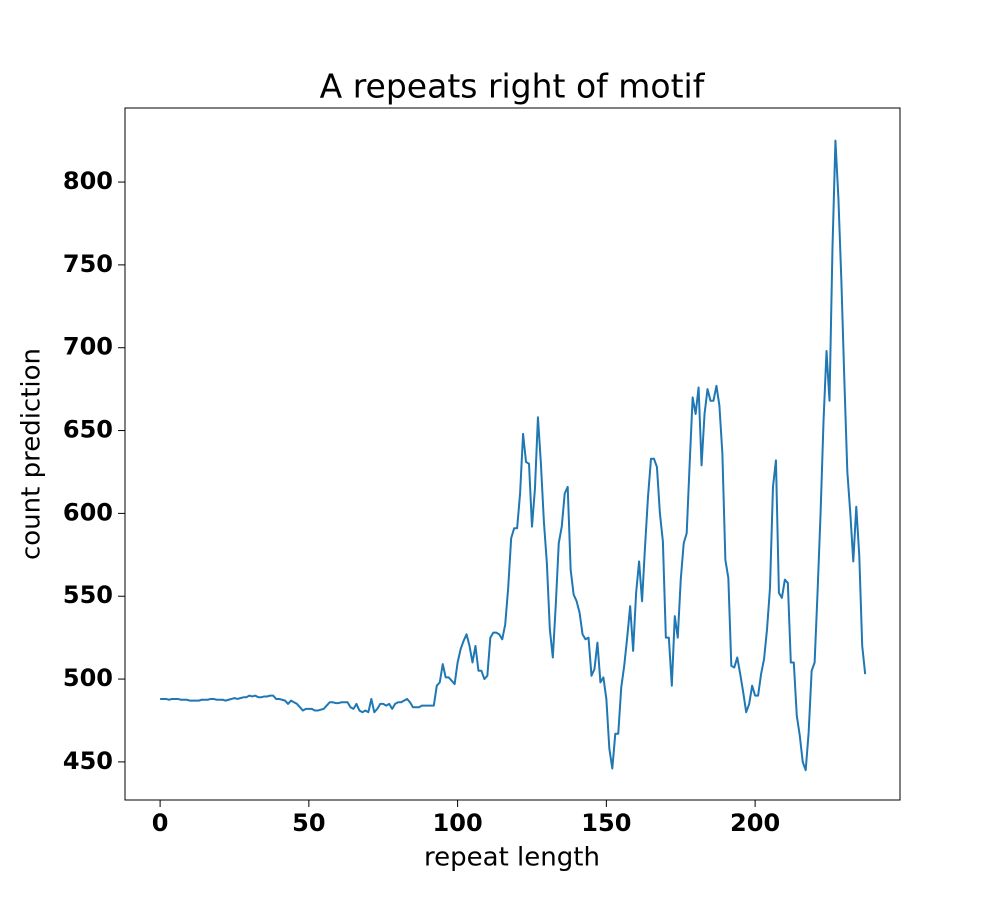 Image resolution: width=1000 pixels, height=900 pixels. I want to click on y-tick-label: 600, so click(88, 512).